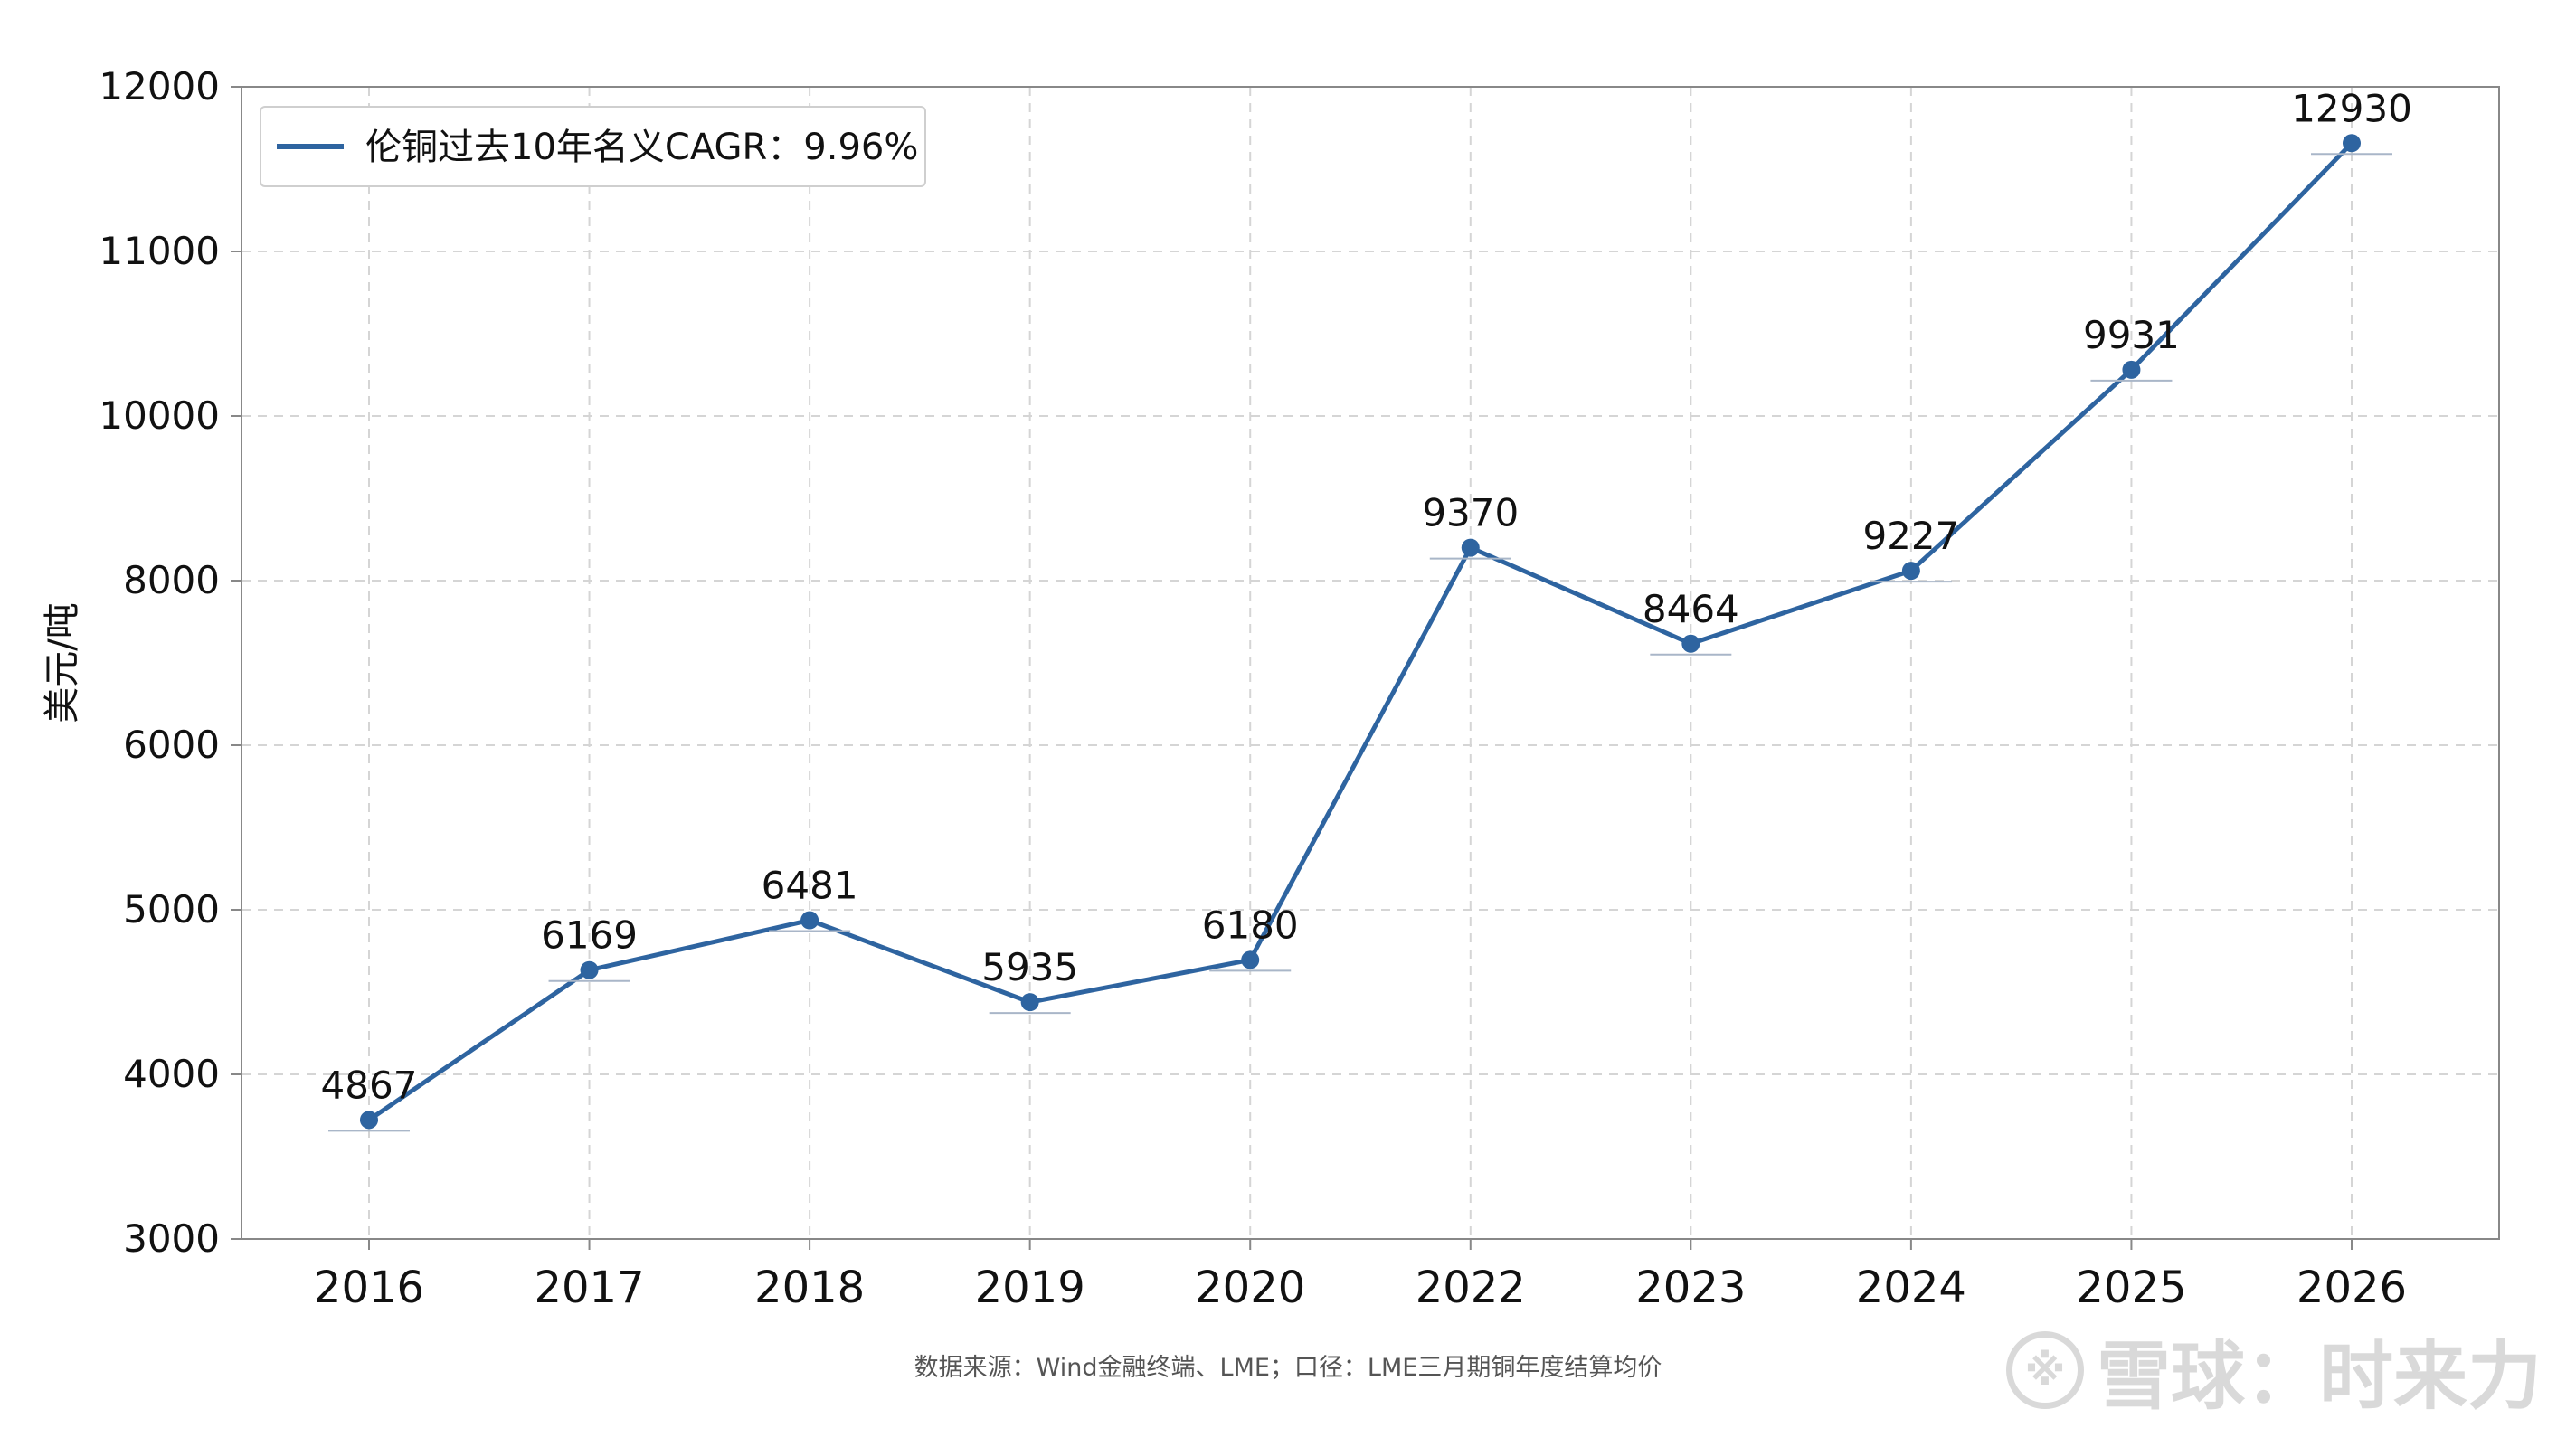 The width and height of the screenshot is (2576, 1447). What do you see at coordinates (2319, 1377) in the screenshot?
I see `watermark-text: 雪球：时来力` at bounding box center [2319, 1377].